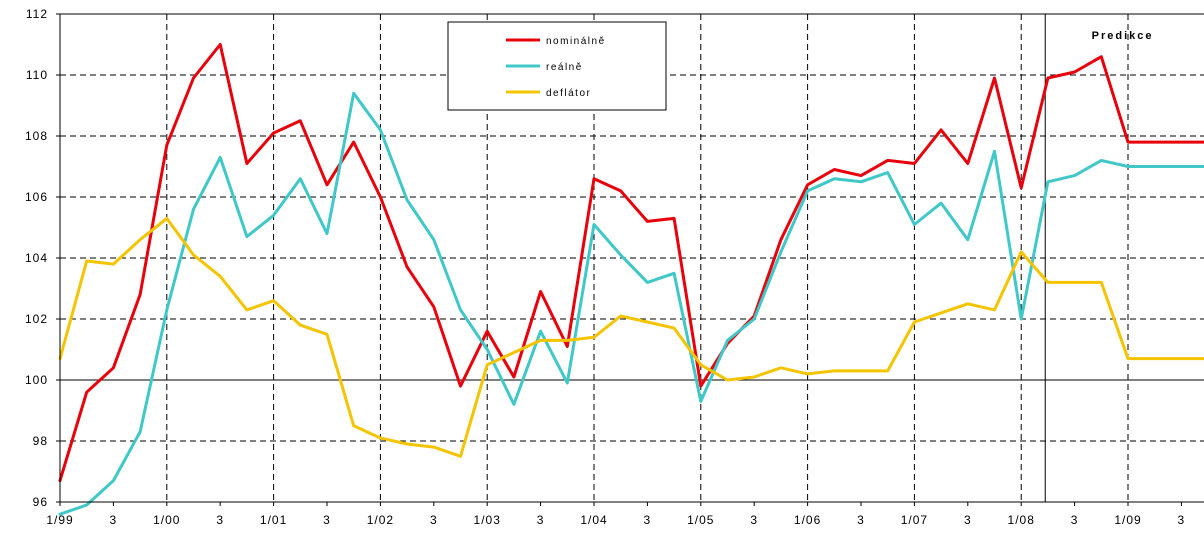 The image size is (1204, 534). Describe the element at coordinates (593, 520) in the screenshot. I see `x-tick-label: 1/04` at that location.